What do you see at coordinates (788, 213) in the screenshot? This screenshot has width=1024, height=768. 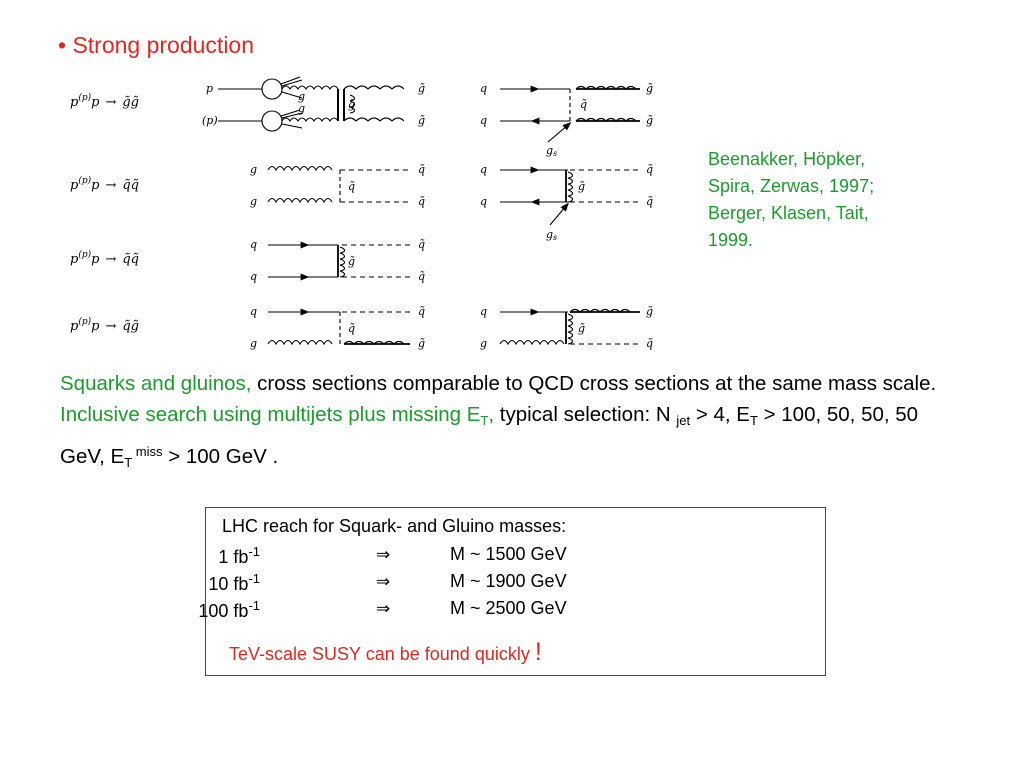 I see `reference-line: Berger, Klasen, Tait,` at bounding box center [788, 213].